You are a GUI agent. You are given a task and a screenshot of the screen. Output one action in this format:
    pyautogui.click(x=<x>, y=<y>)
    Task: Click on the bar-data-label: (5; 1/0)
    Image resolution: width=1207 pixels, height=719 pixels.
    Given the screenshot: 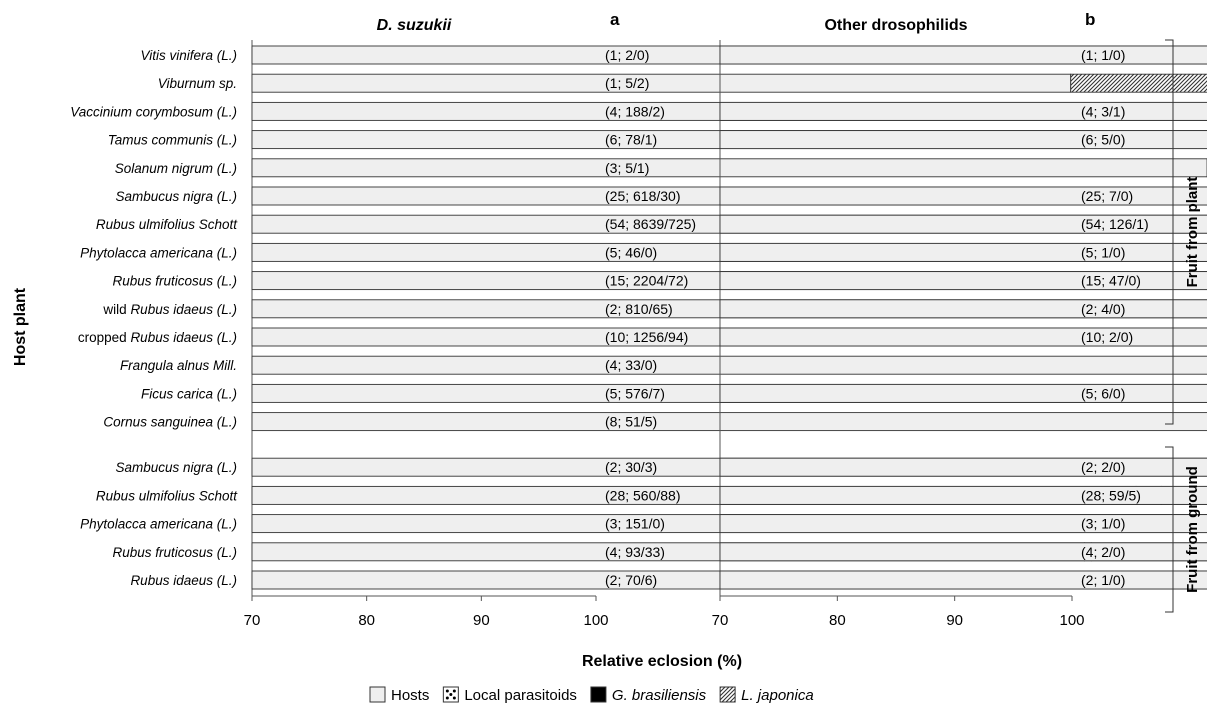 What is the action you would take?
    pyautogui.click(x=1103, y=252)
    